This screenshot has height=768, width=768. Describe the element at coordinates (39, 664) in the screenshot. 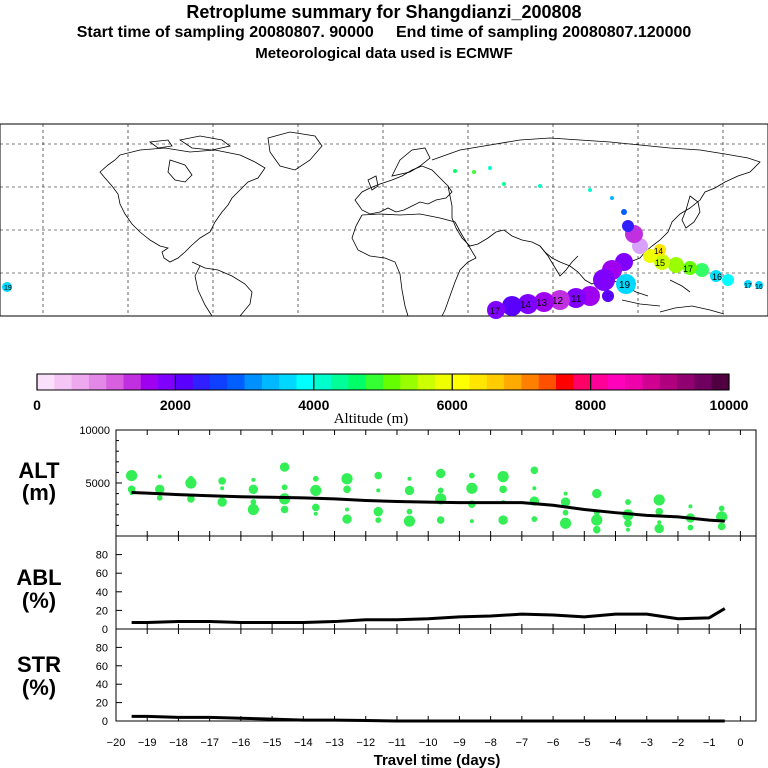

I see `str-panel-label: STR` at that location.